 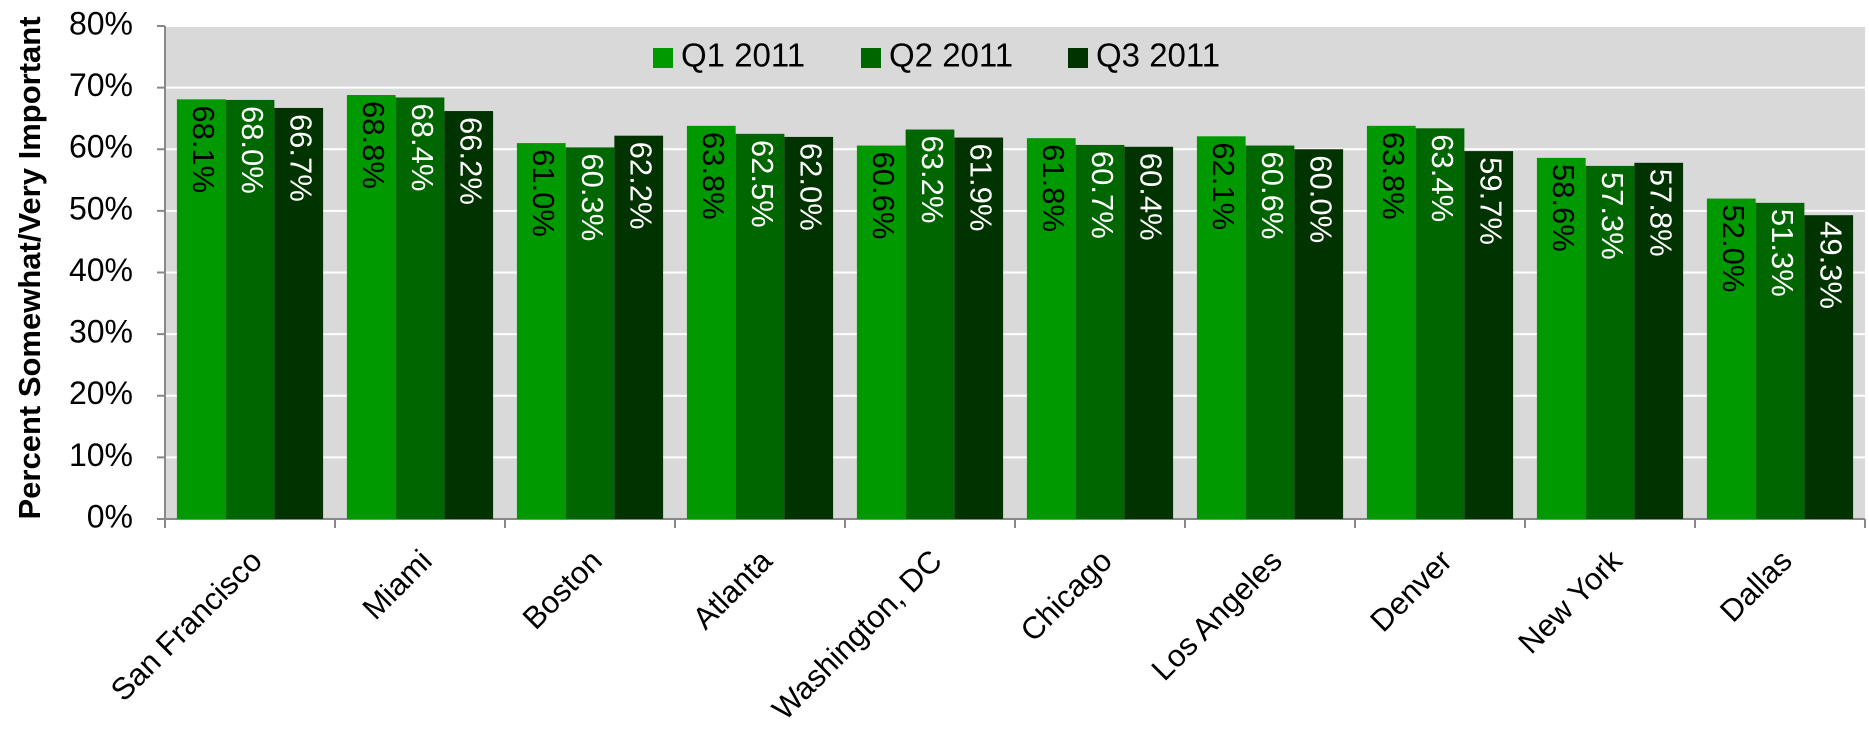 What do you see at coordinates (101, 393) in the screenshot?
I see `y-tick-label: 20%` at bounding box center [101, 393].